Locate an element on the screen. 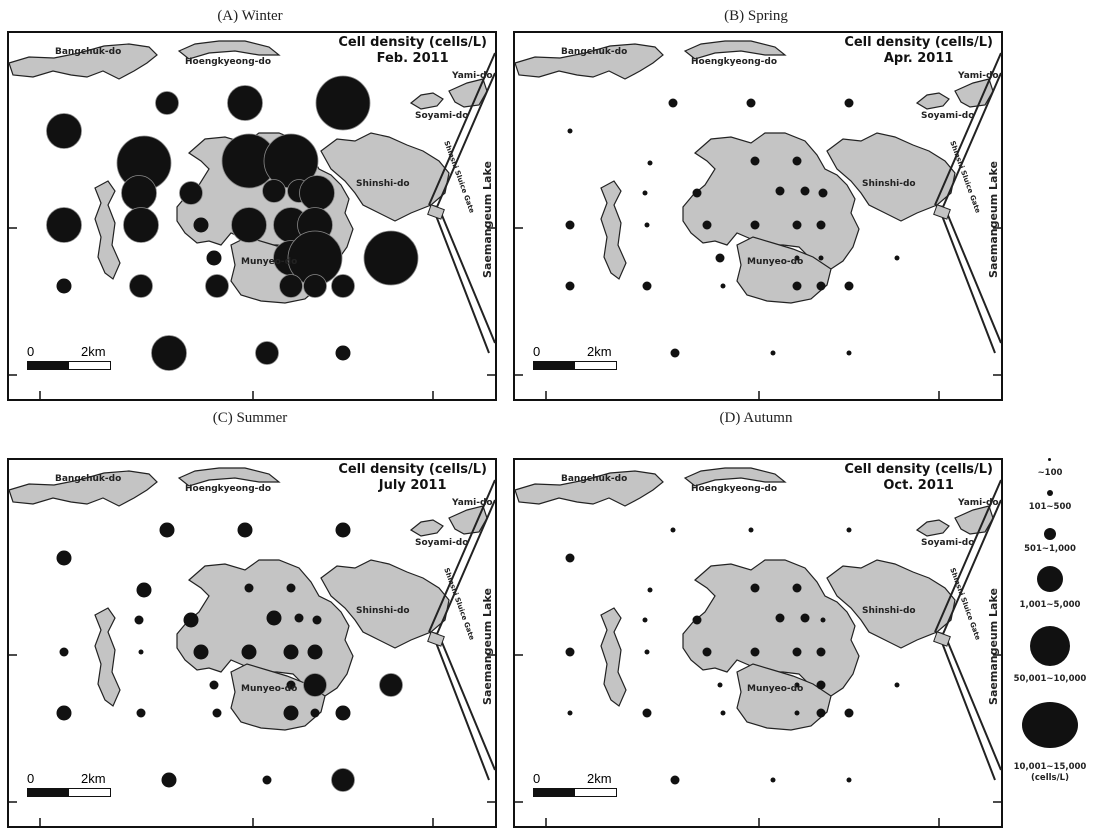 This screenshot has height=828, width=1095. place-label-yami: Yami-do is located at coordinates (978, 76).